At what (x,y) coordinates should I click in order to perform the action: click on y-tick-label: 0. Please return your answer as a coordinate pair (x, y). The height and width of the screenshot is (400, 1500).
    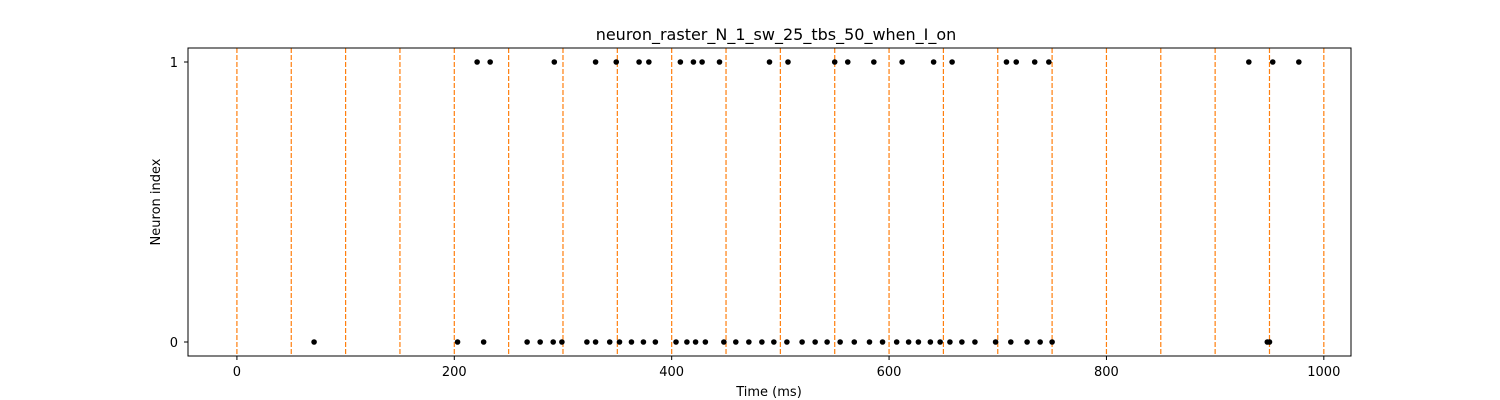
    Looking at the image, I should click on (174, 343).